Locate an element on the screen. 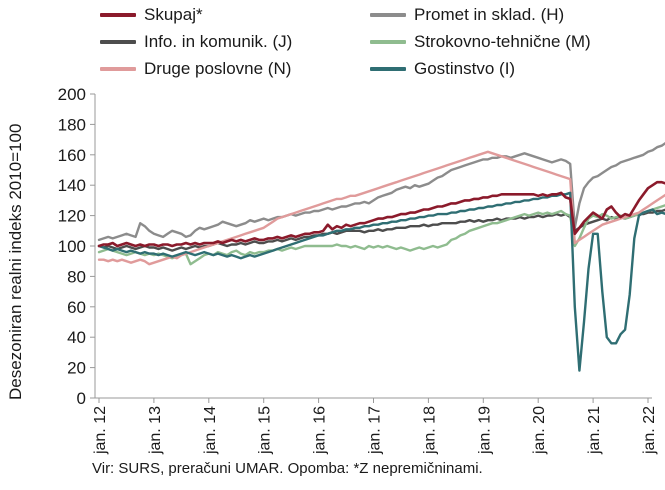 The width and height of the screenshot is (665, 490). legend-item-strokovno: Strokovno-tehnične (M) is located at coordinates (480, 42).